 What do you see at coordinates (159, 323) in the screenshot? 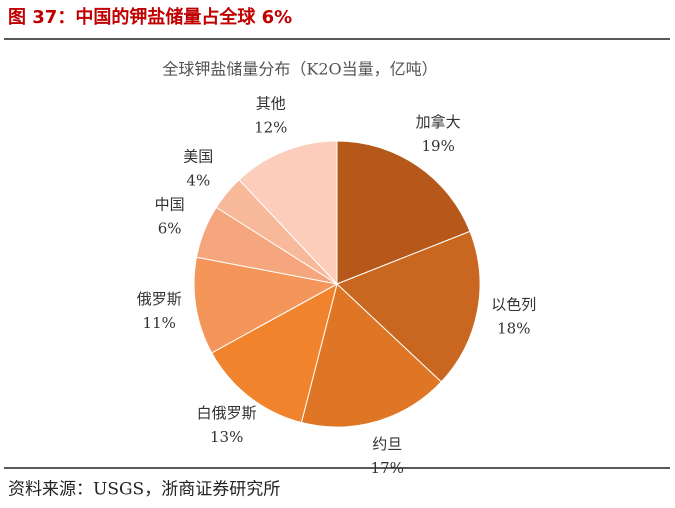
I see `value-label: 11%` at bounding box center [159, 323].